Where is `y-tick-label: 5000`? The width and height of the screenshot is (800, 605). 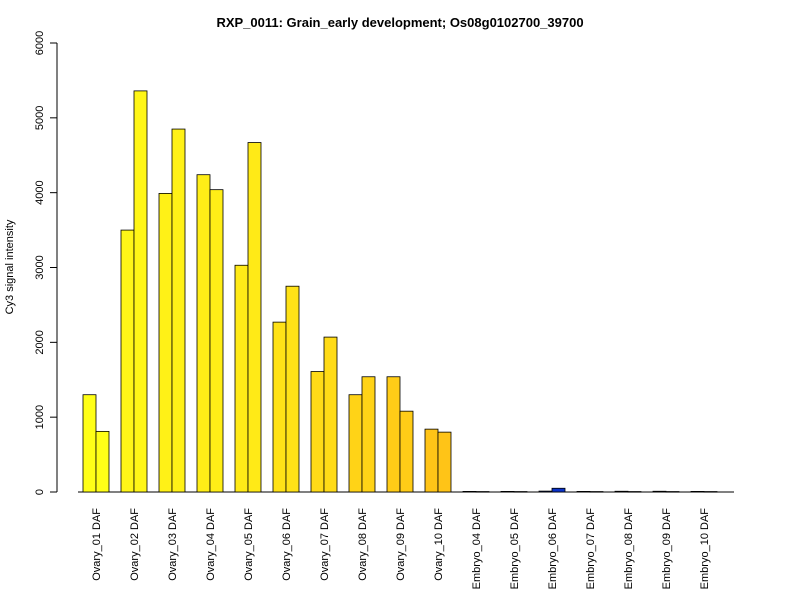
y-tick-label: 5000 is located at coordinates (40, 118).